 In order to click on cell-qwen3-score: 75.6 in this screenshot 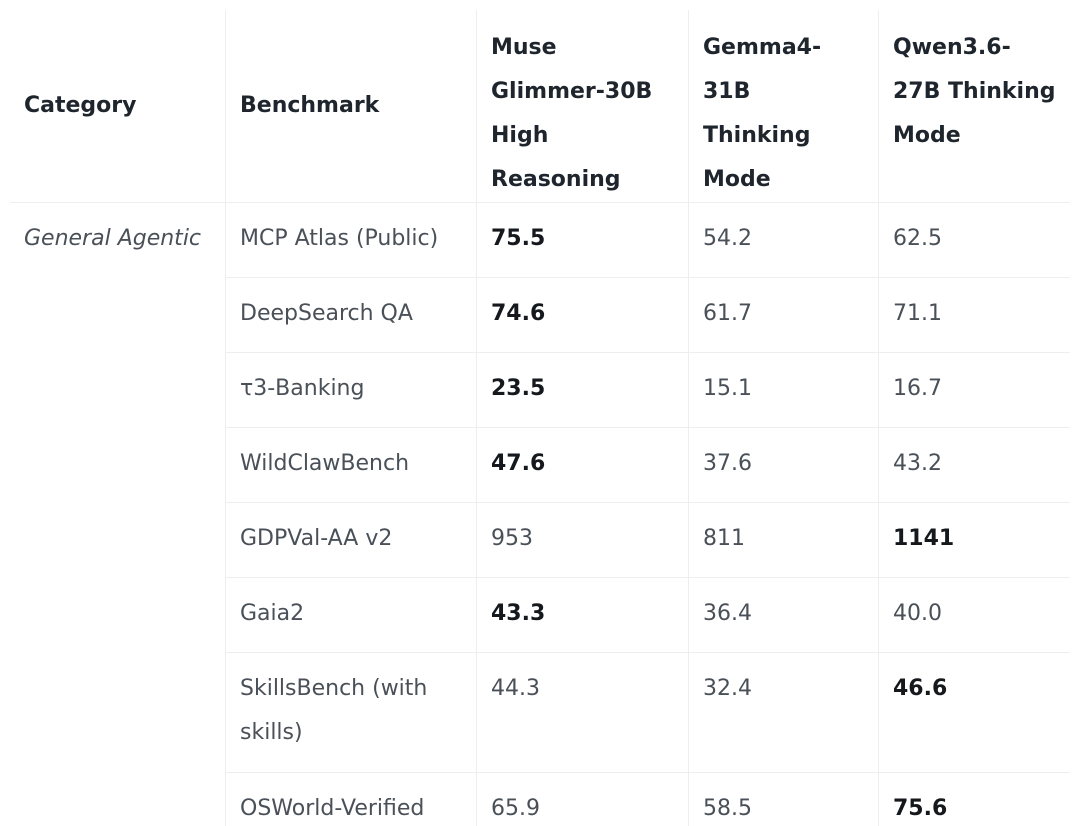, I will do `click(974, 799)`.